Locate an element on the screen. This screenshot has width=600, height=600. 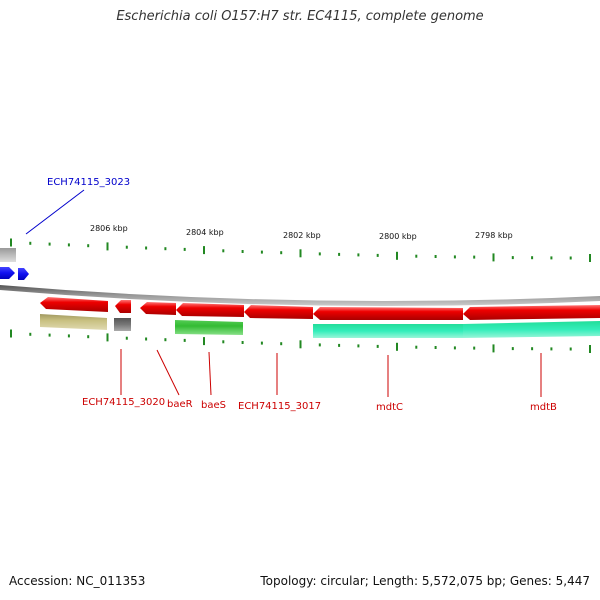
gene-ECH74115_3020-arrow is located at coordinates (74, 304).